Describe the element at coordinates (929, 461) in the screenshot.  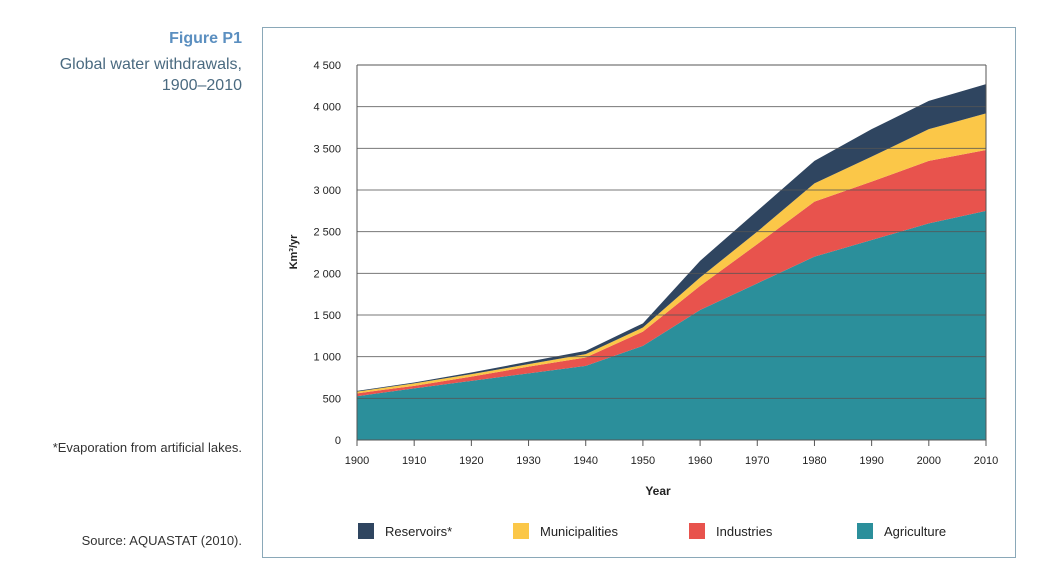
I see `x-tick-label: 2000` at that location.